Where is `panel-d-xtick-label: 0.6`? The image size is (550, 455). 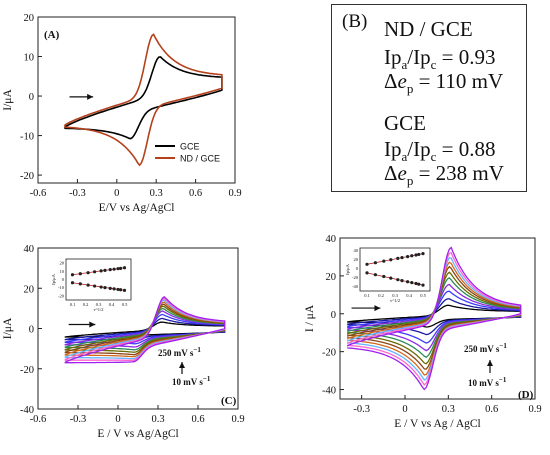 panel-d-xtick-label: 0.6 is located at coordinates (491, 409).